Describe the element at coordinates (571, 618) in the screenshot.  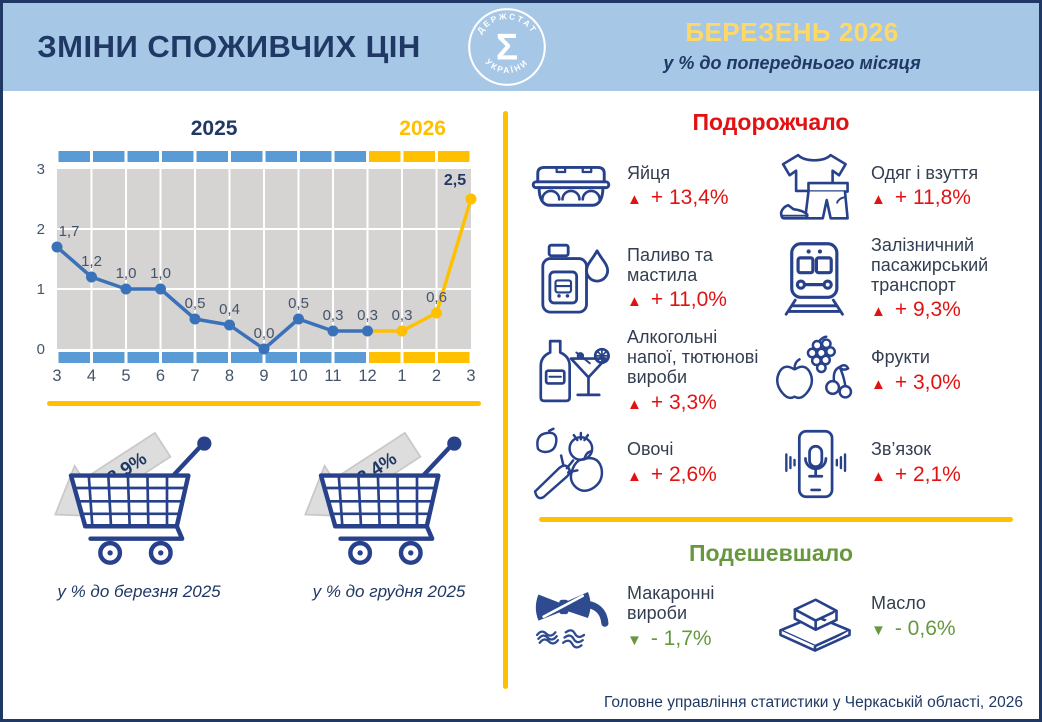
I see `pasta-icon` at that location.